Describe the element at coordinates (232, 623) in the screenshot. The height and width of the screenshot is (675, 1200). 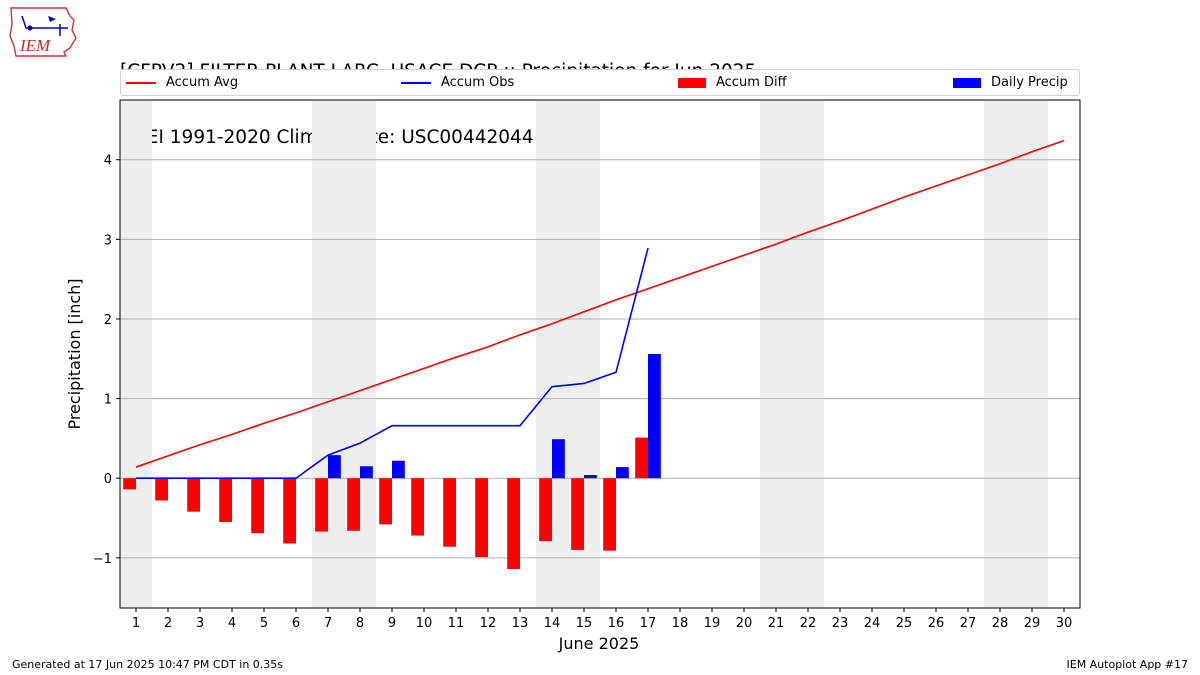
I see `x-tick-label: 4` at that location.